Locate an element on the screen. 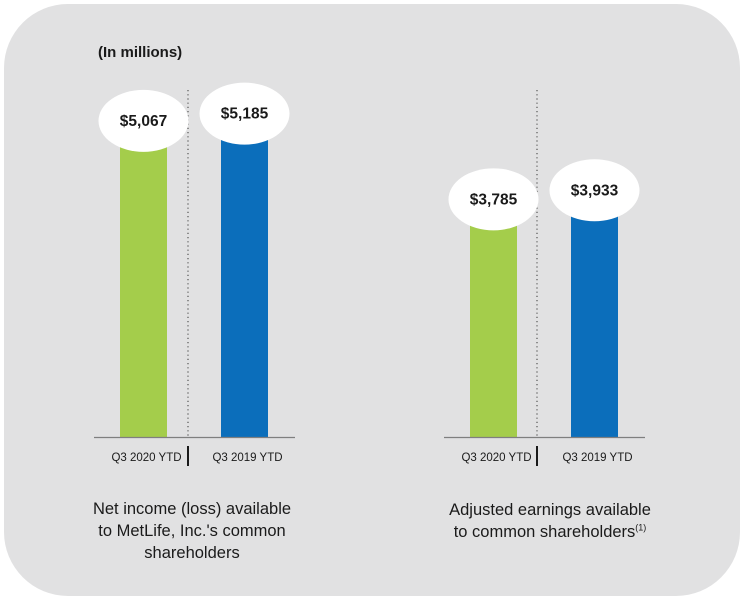  data-label: $5,185 is located at coordinates (245, 114).